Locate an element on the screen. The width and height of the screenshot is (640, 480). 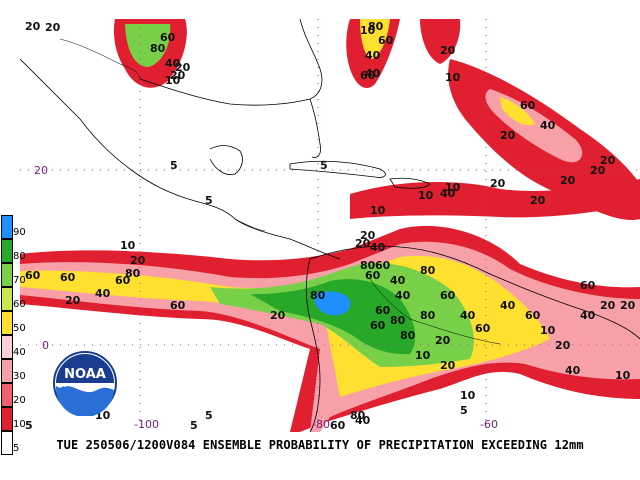
coastline-florida is located at coordinates (315, 128).